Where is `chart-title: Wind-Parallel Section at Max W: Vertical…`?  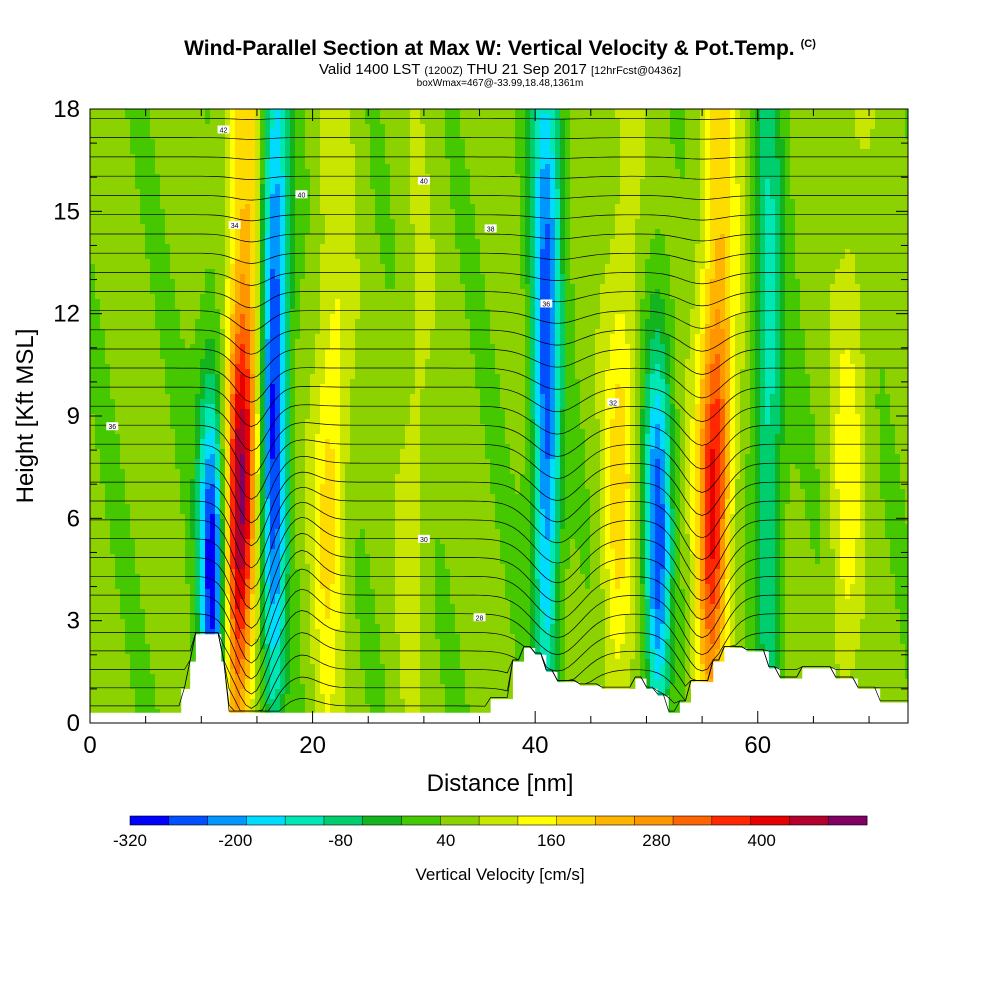 chart-title: Wind-Parallel Section at Max W: Vertical… is located at coordinates (500, 49).